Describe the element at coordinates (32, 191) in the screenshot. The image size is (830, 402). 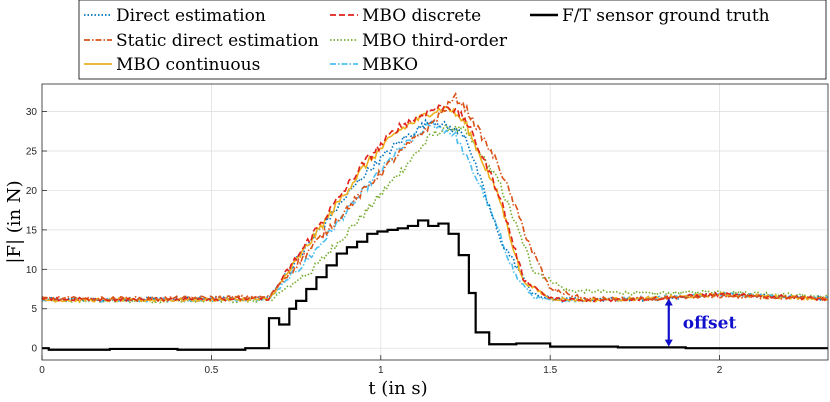
I see `y-tick-label: 20` at that location.